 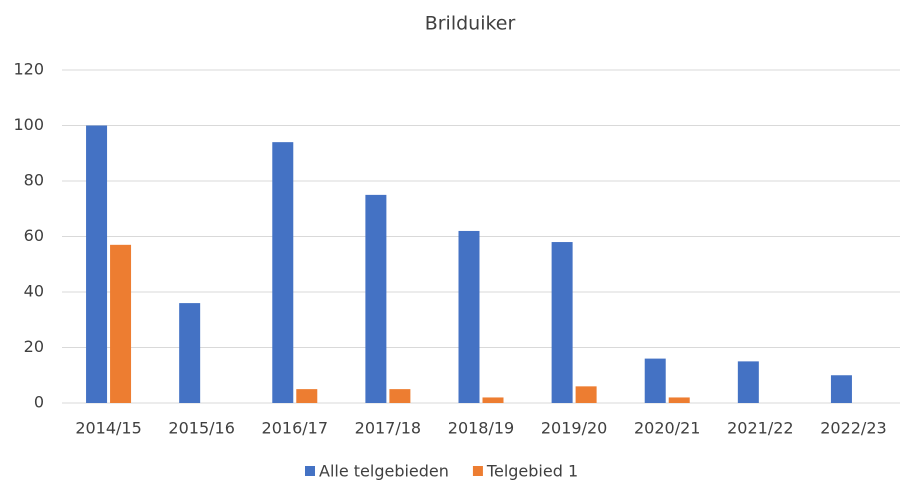 I want to click on y-tick-label: 40, so click(x=34, y=291).